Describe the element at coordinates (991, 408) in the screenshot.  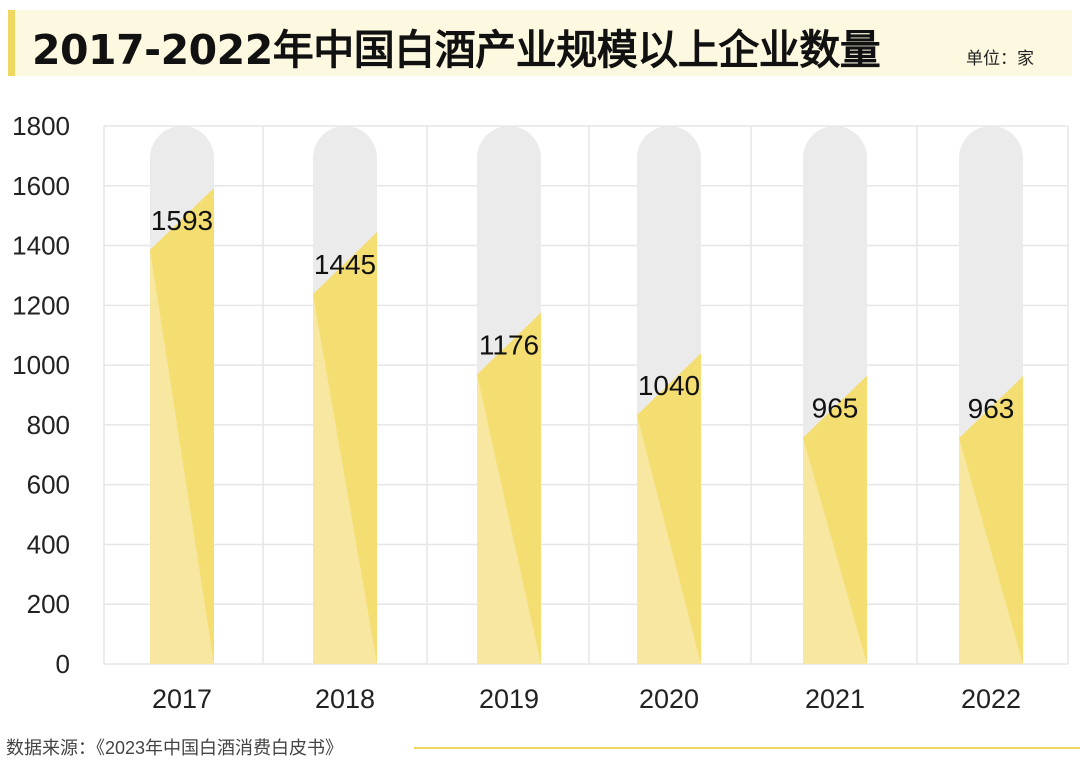
I see `data-label: 963` at that location.